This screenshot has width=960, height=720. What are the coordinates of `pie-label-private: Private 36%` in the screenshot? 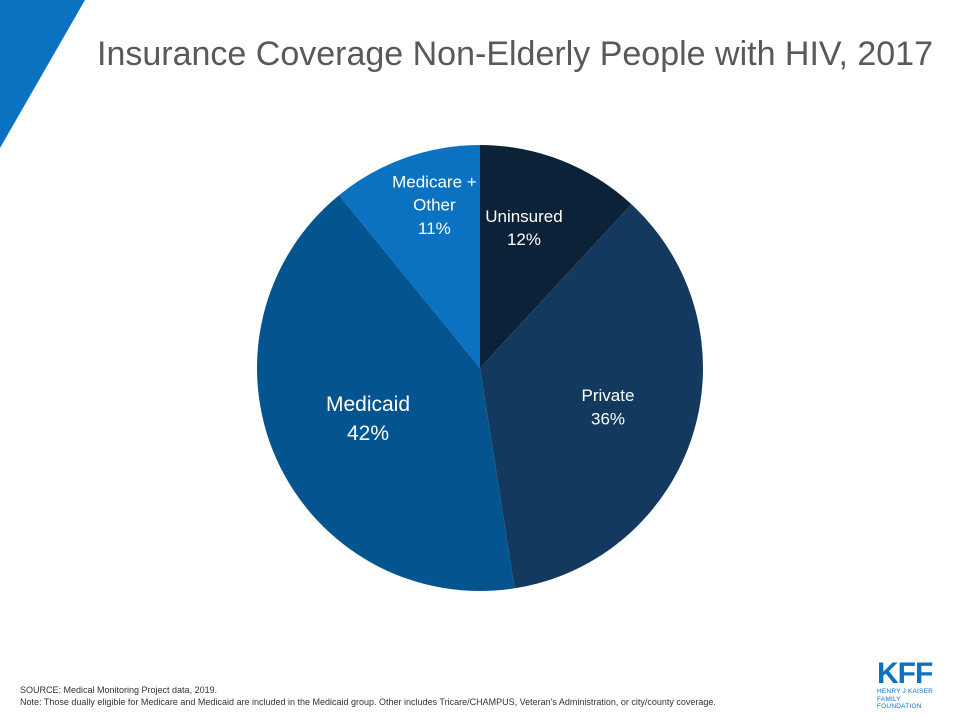 It's located at (608, 407).